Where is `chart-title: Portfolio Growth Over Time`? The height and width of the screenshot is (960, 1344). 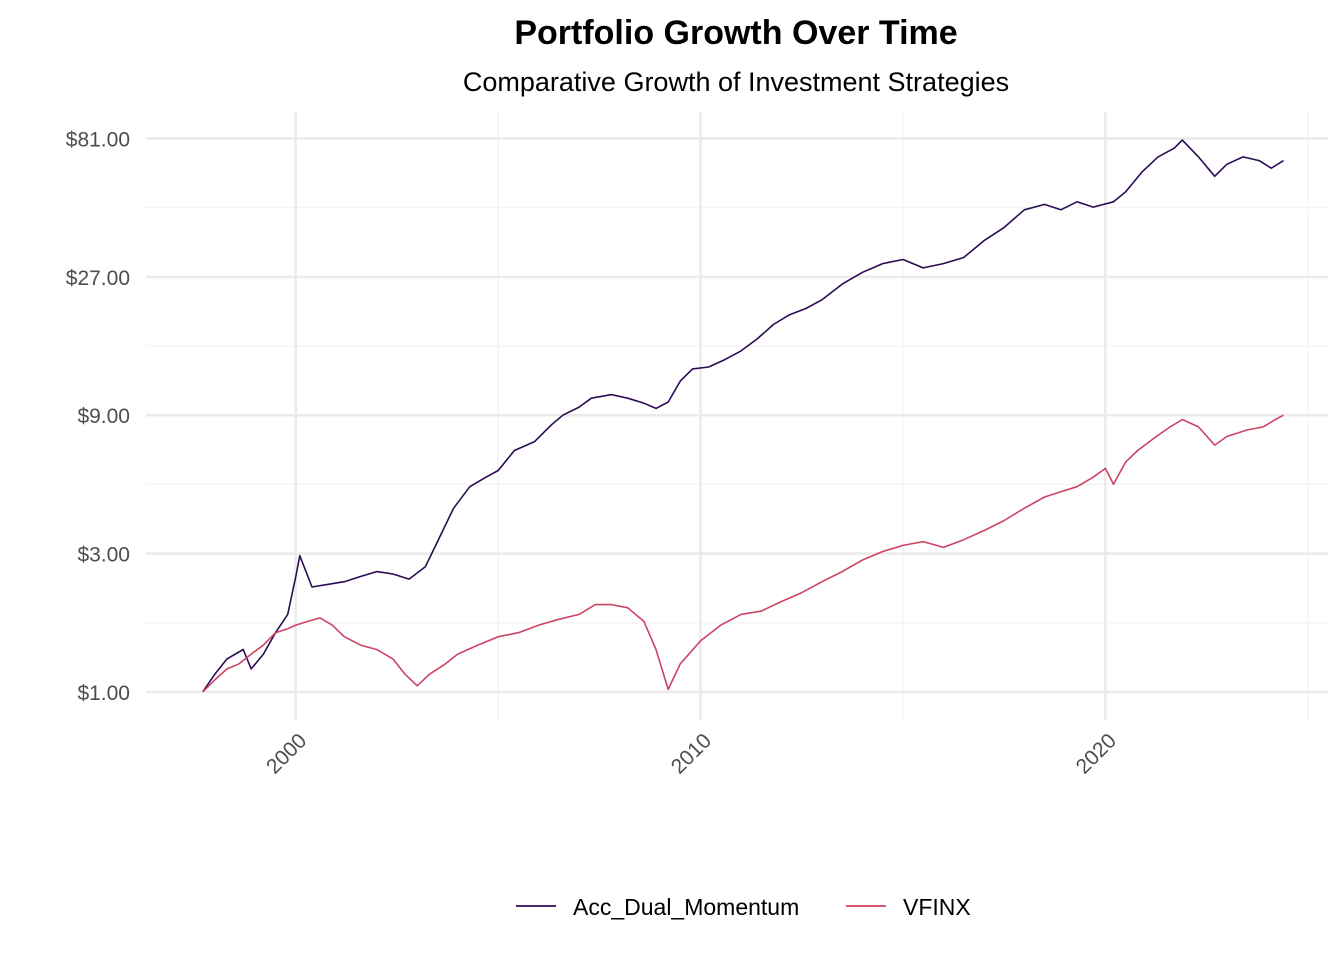
chart-title: Portfolio Growth Over Time is located at coordinates (735, 33).